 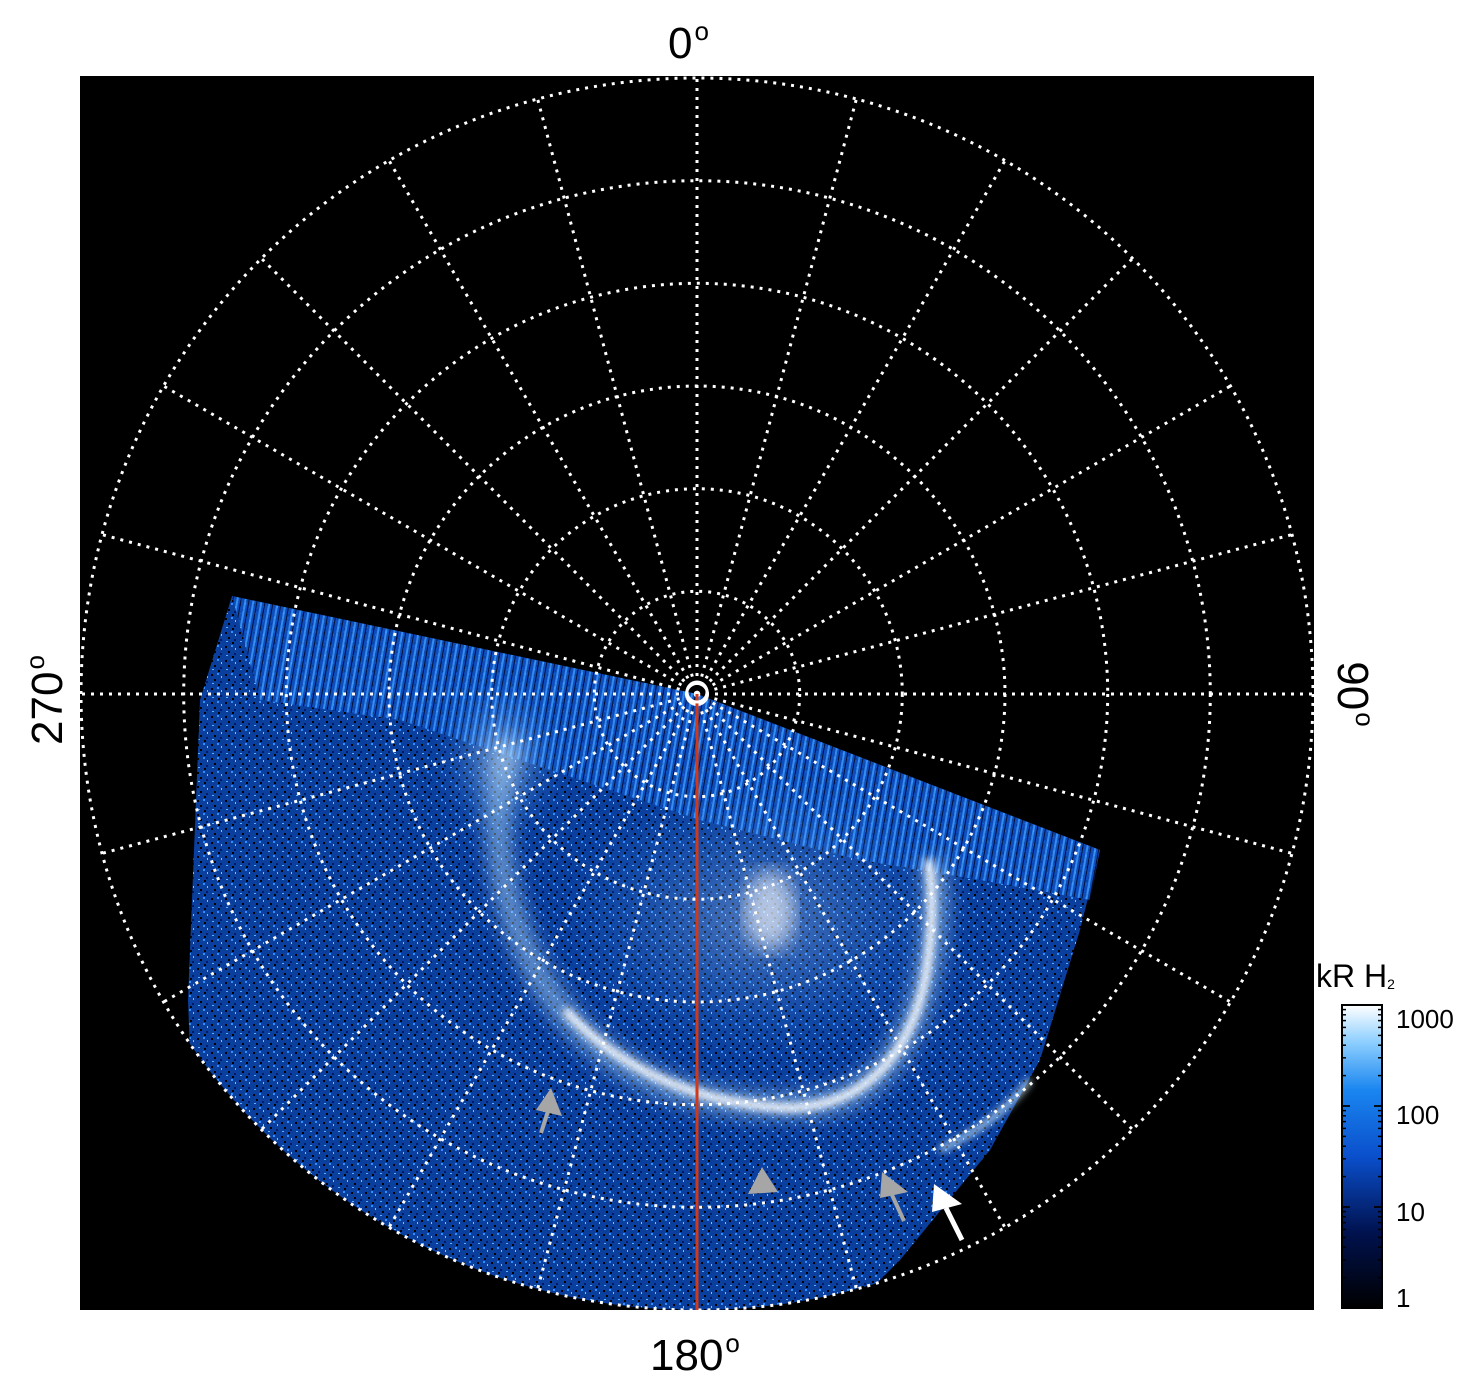 What do you see at coordinates (1403, 1298) in the screenshot?
I see `colorbar-tick-1: 1` at bounding box center [1403, 1298].